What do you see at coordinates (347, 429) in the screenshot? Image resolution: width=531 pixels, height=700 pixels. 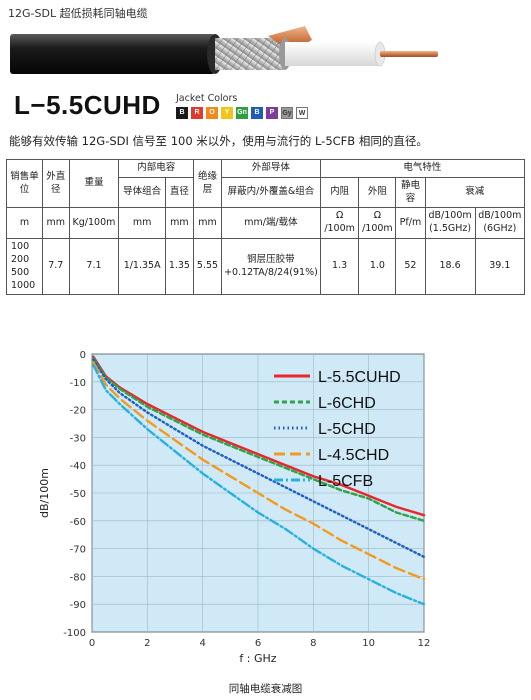 I see `legend-label-L-5CHD: L-5CHD` at bounding box center [347, 429].